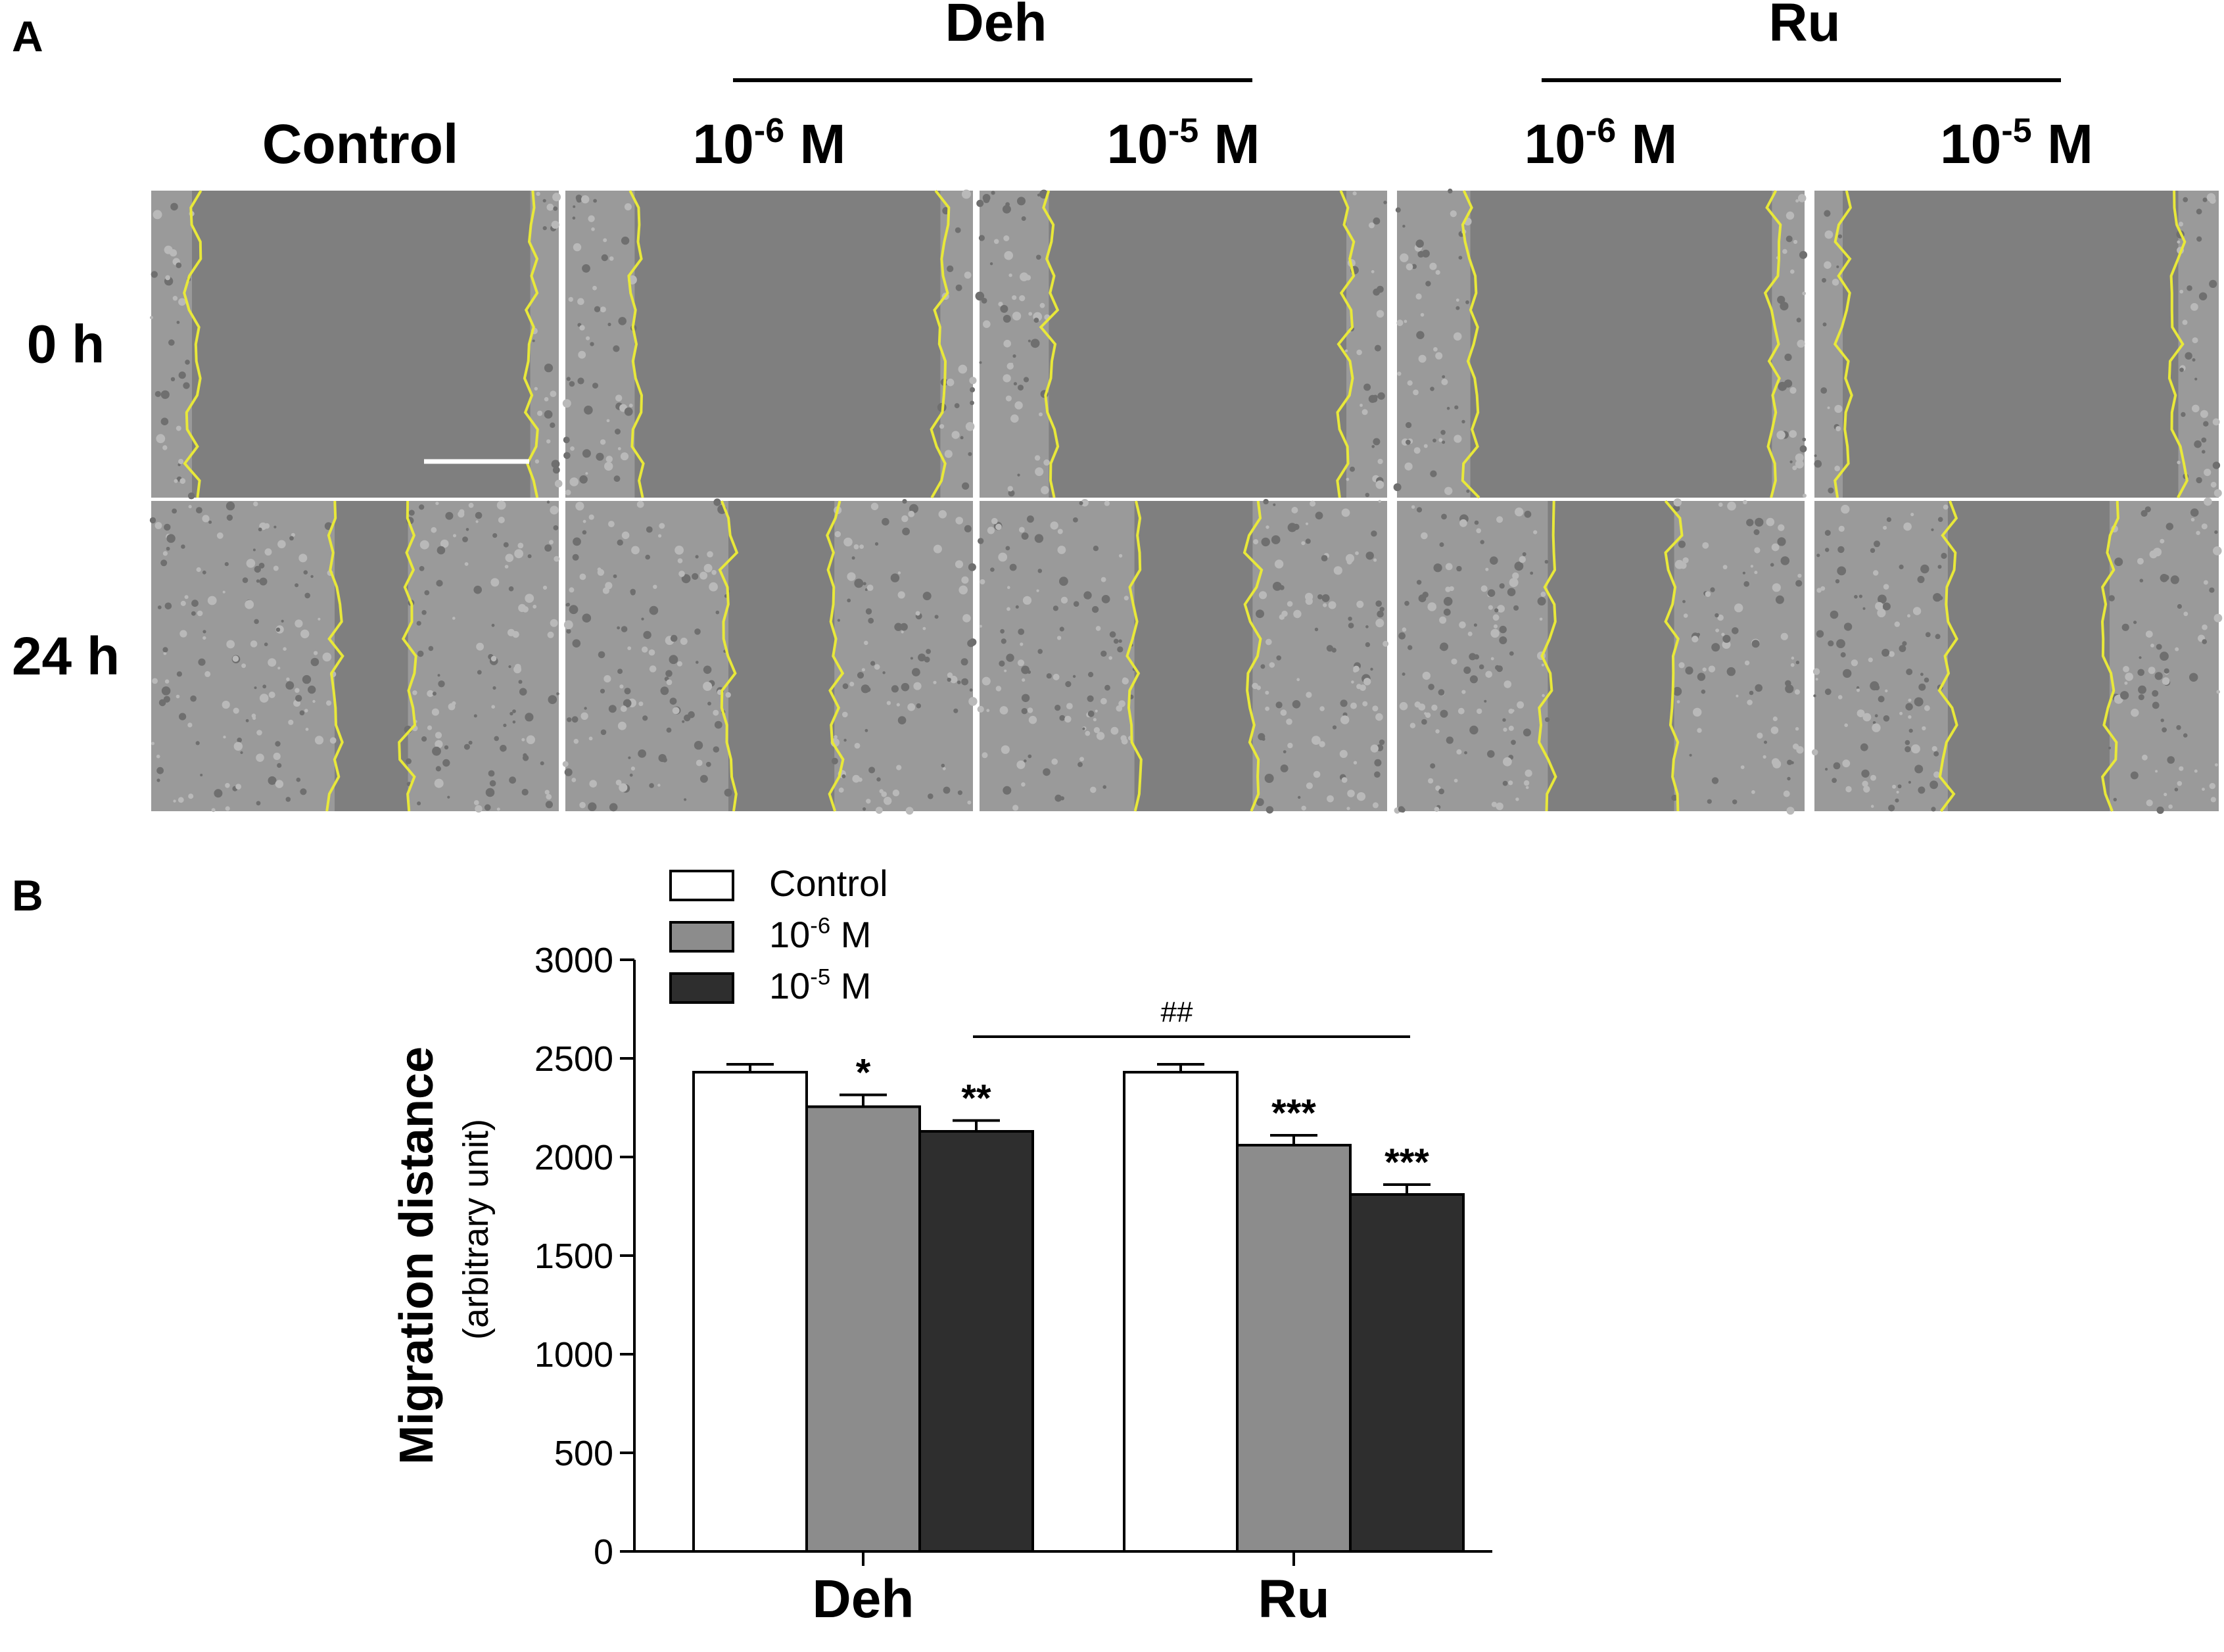 The width and height of the screenshot is (2224, 1652). What do you see at coordinates (1739, 656) in the screenshot?
I see `cell-region-right` at bounding box center [1739, 656].